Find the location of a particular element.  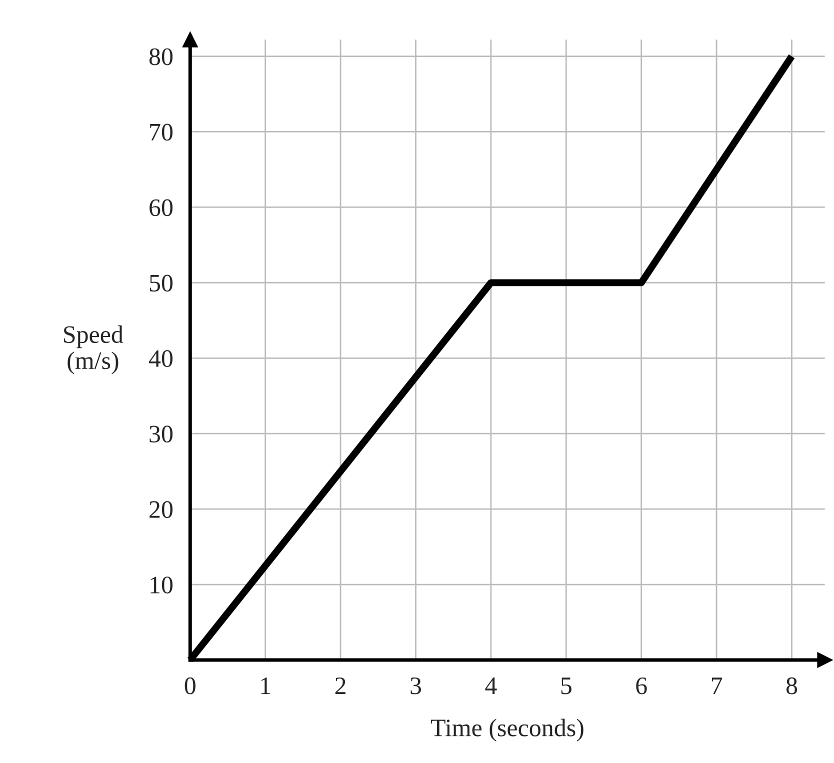

y-tick-label: 80 is located at coordinates (161, 57).